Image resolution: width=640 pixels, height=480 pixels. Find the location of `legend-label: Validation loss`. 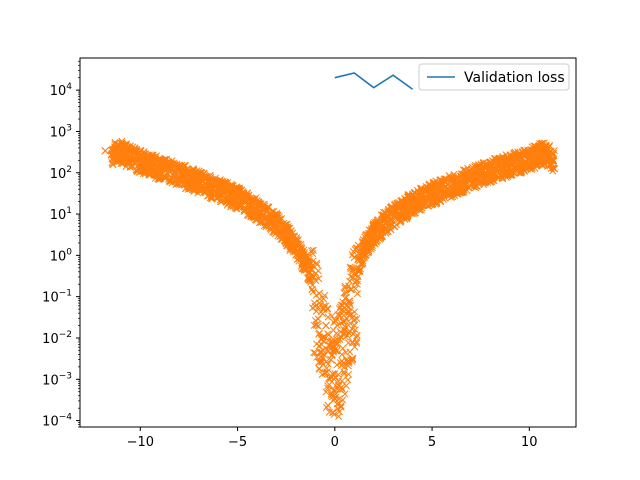

legend-label: Validation loss is located at coordinates (514, 78).